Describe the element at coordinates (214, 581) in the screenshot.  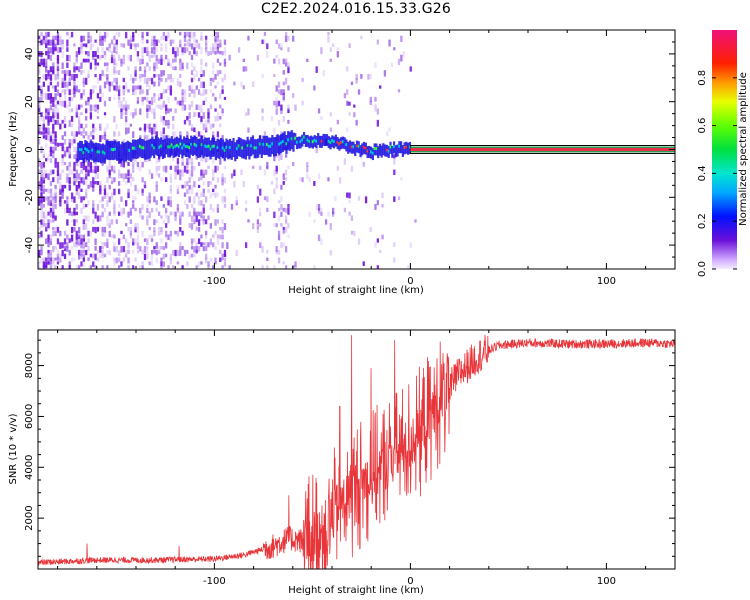
I see `x-tick-label: -100` at that location.